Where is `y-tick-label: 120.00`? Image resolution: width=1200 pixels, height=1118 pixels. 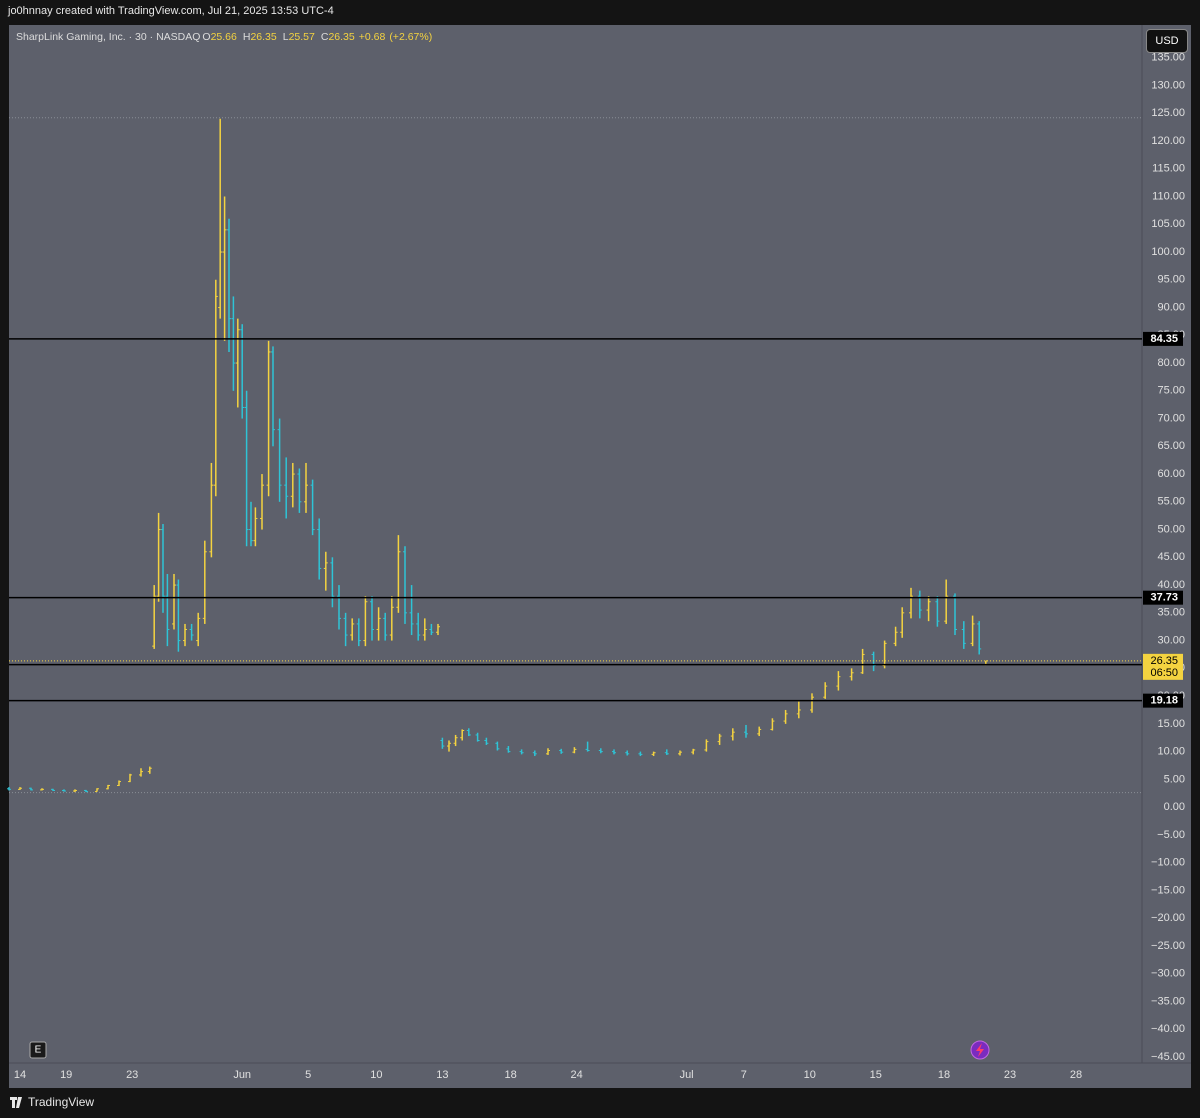
y-tick-label: 120.00 is located at coordinates (1168, 141).